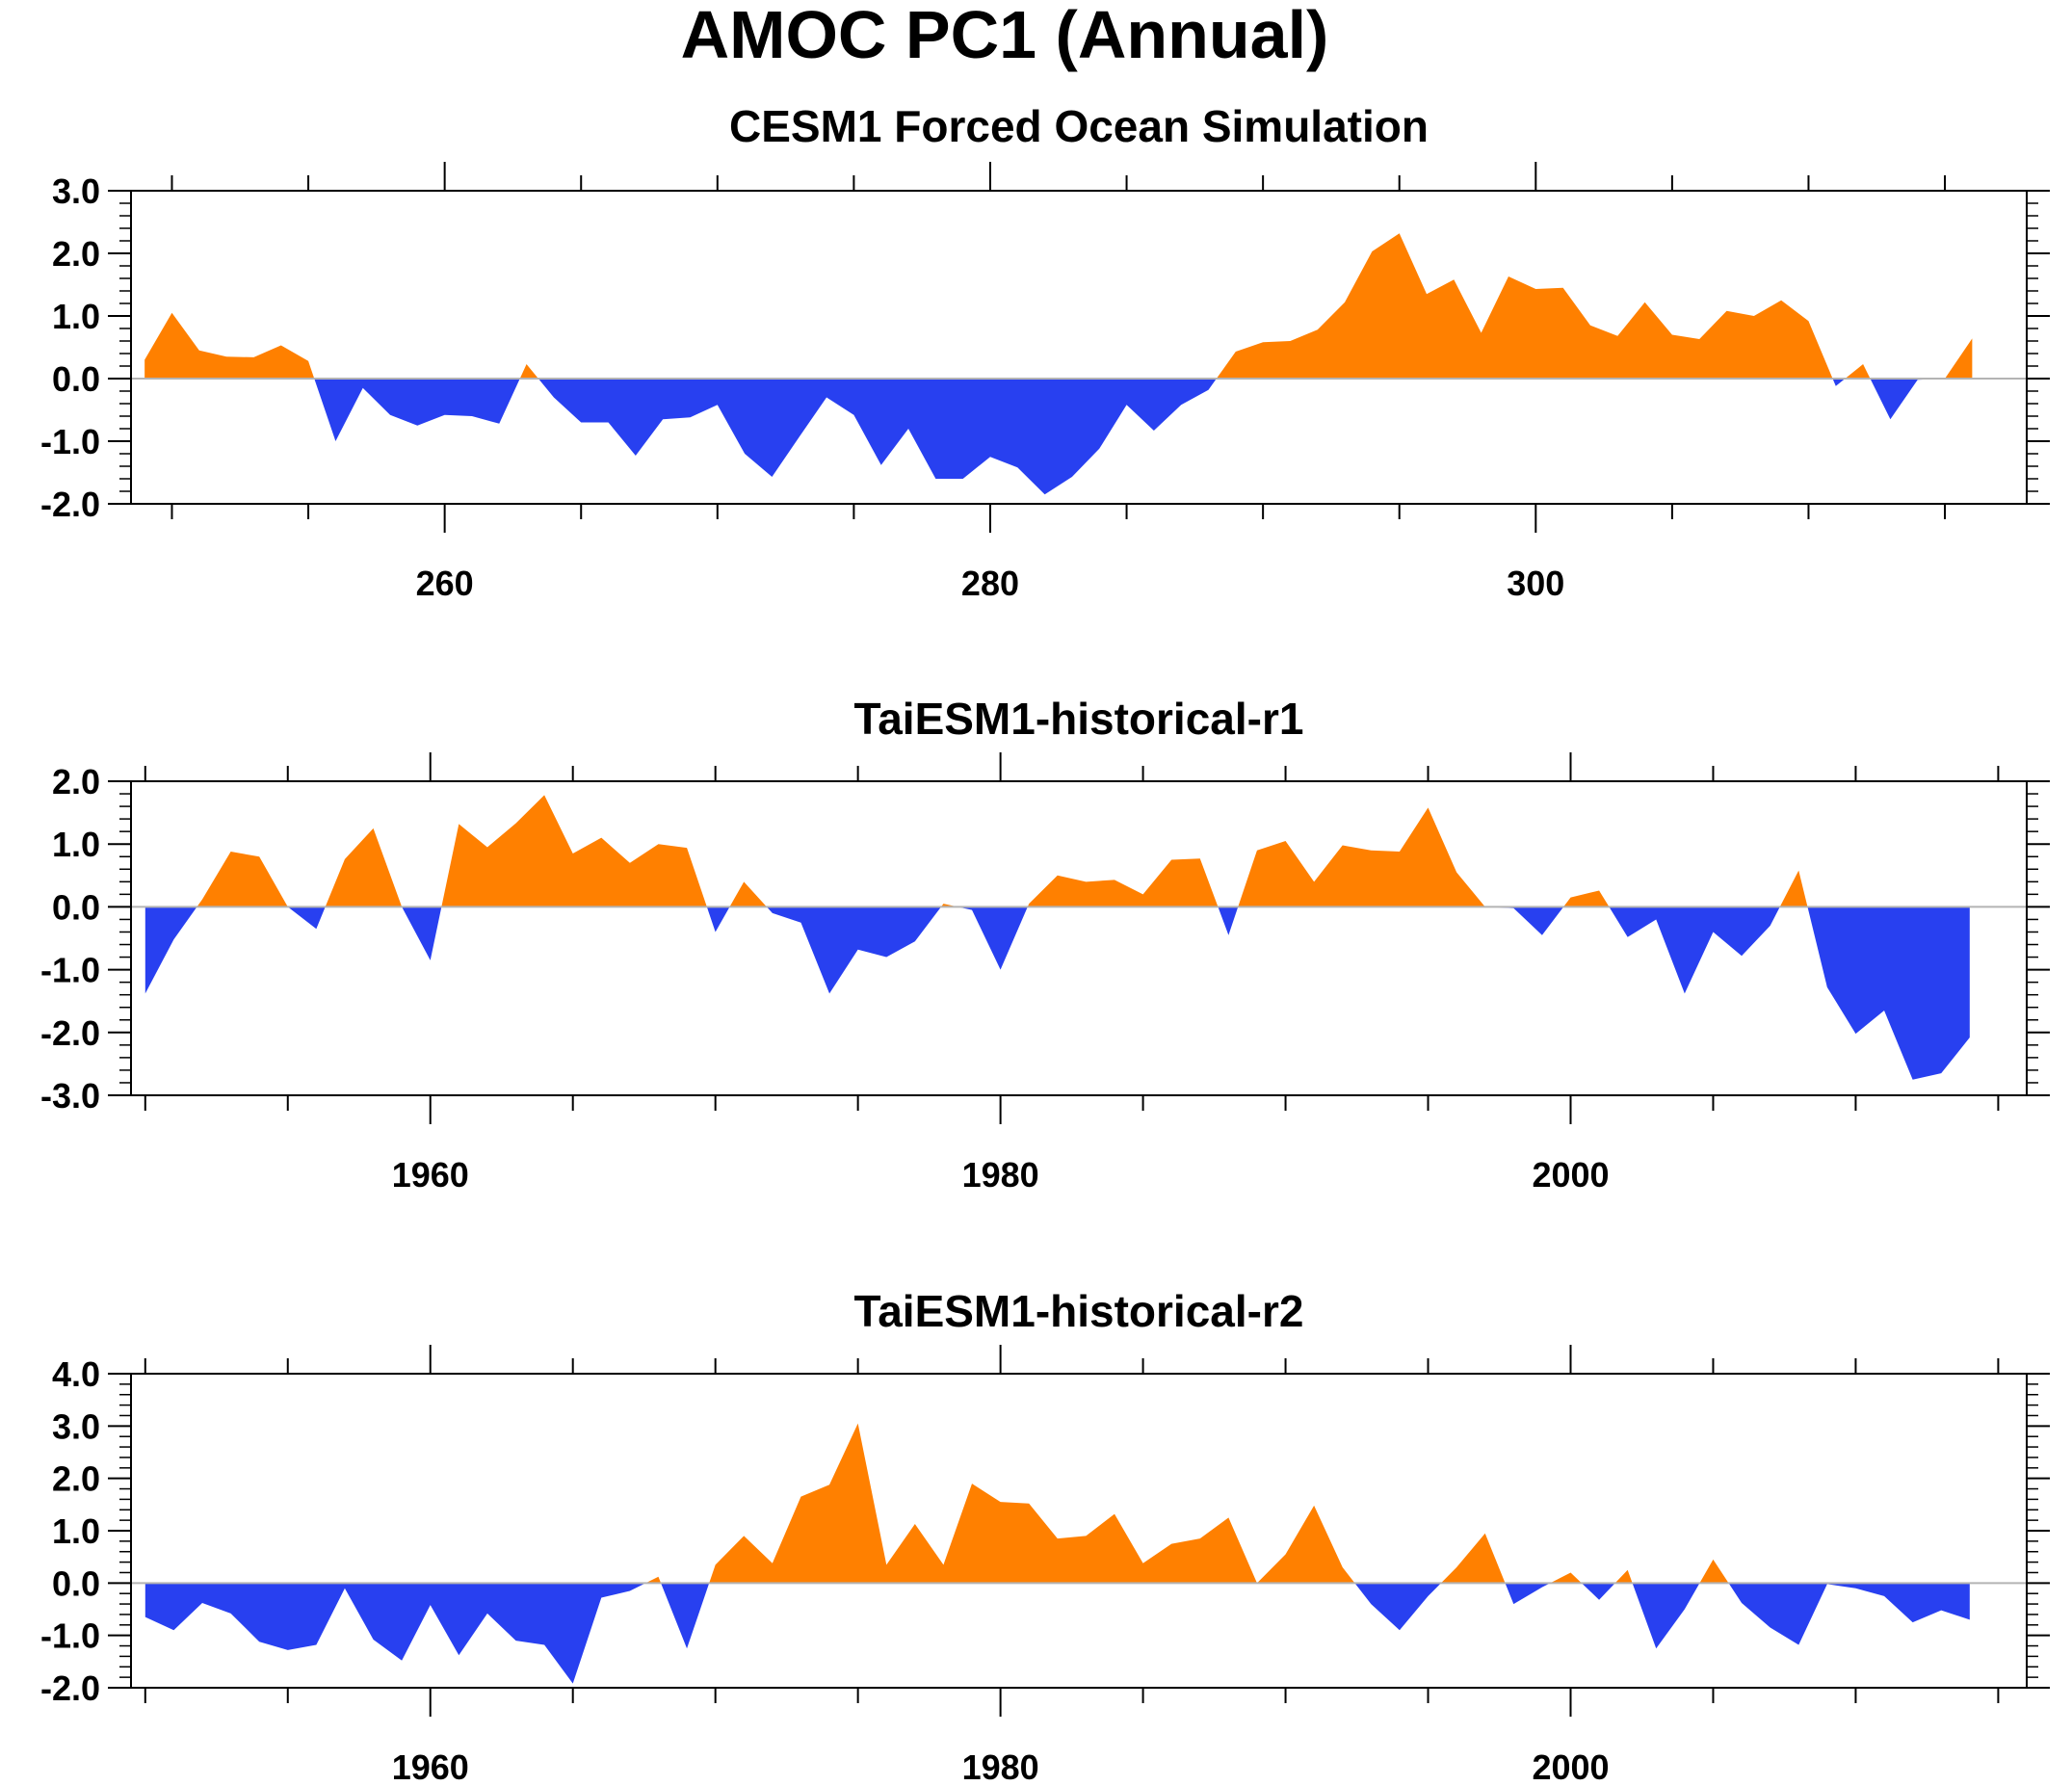  I want to click on x-tick-label: 260, so click(445, 583).